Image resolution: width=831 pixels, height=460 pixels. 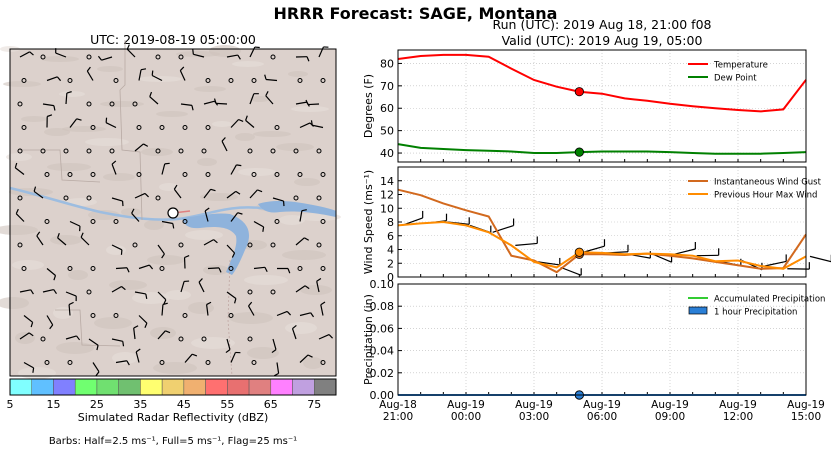 I want to click on colorbar-tick-label: 5, so click(x=10, y=404).